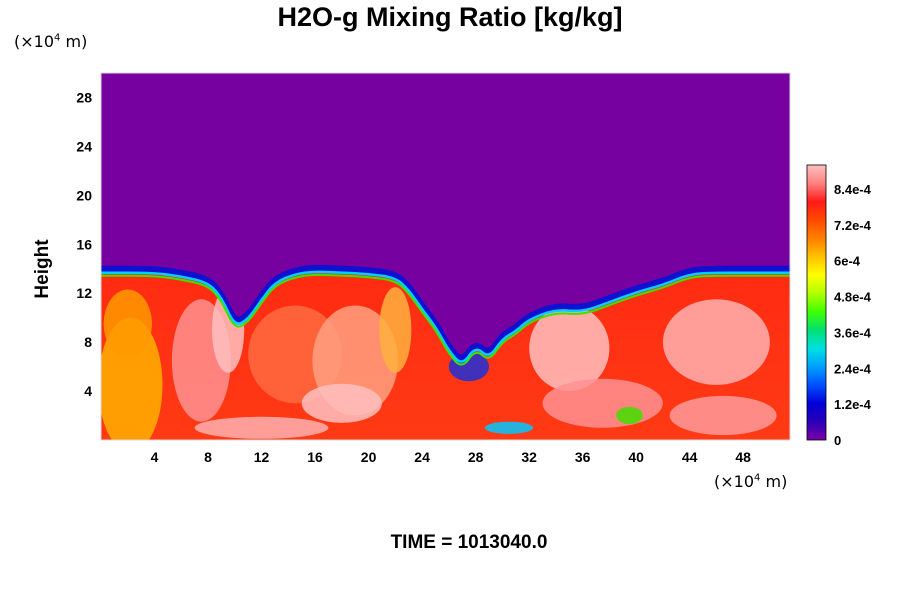  I want to click on dry-surface-patch, so click(509, 427).